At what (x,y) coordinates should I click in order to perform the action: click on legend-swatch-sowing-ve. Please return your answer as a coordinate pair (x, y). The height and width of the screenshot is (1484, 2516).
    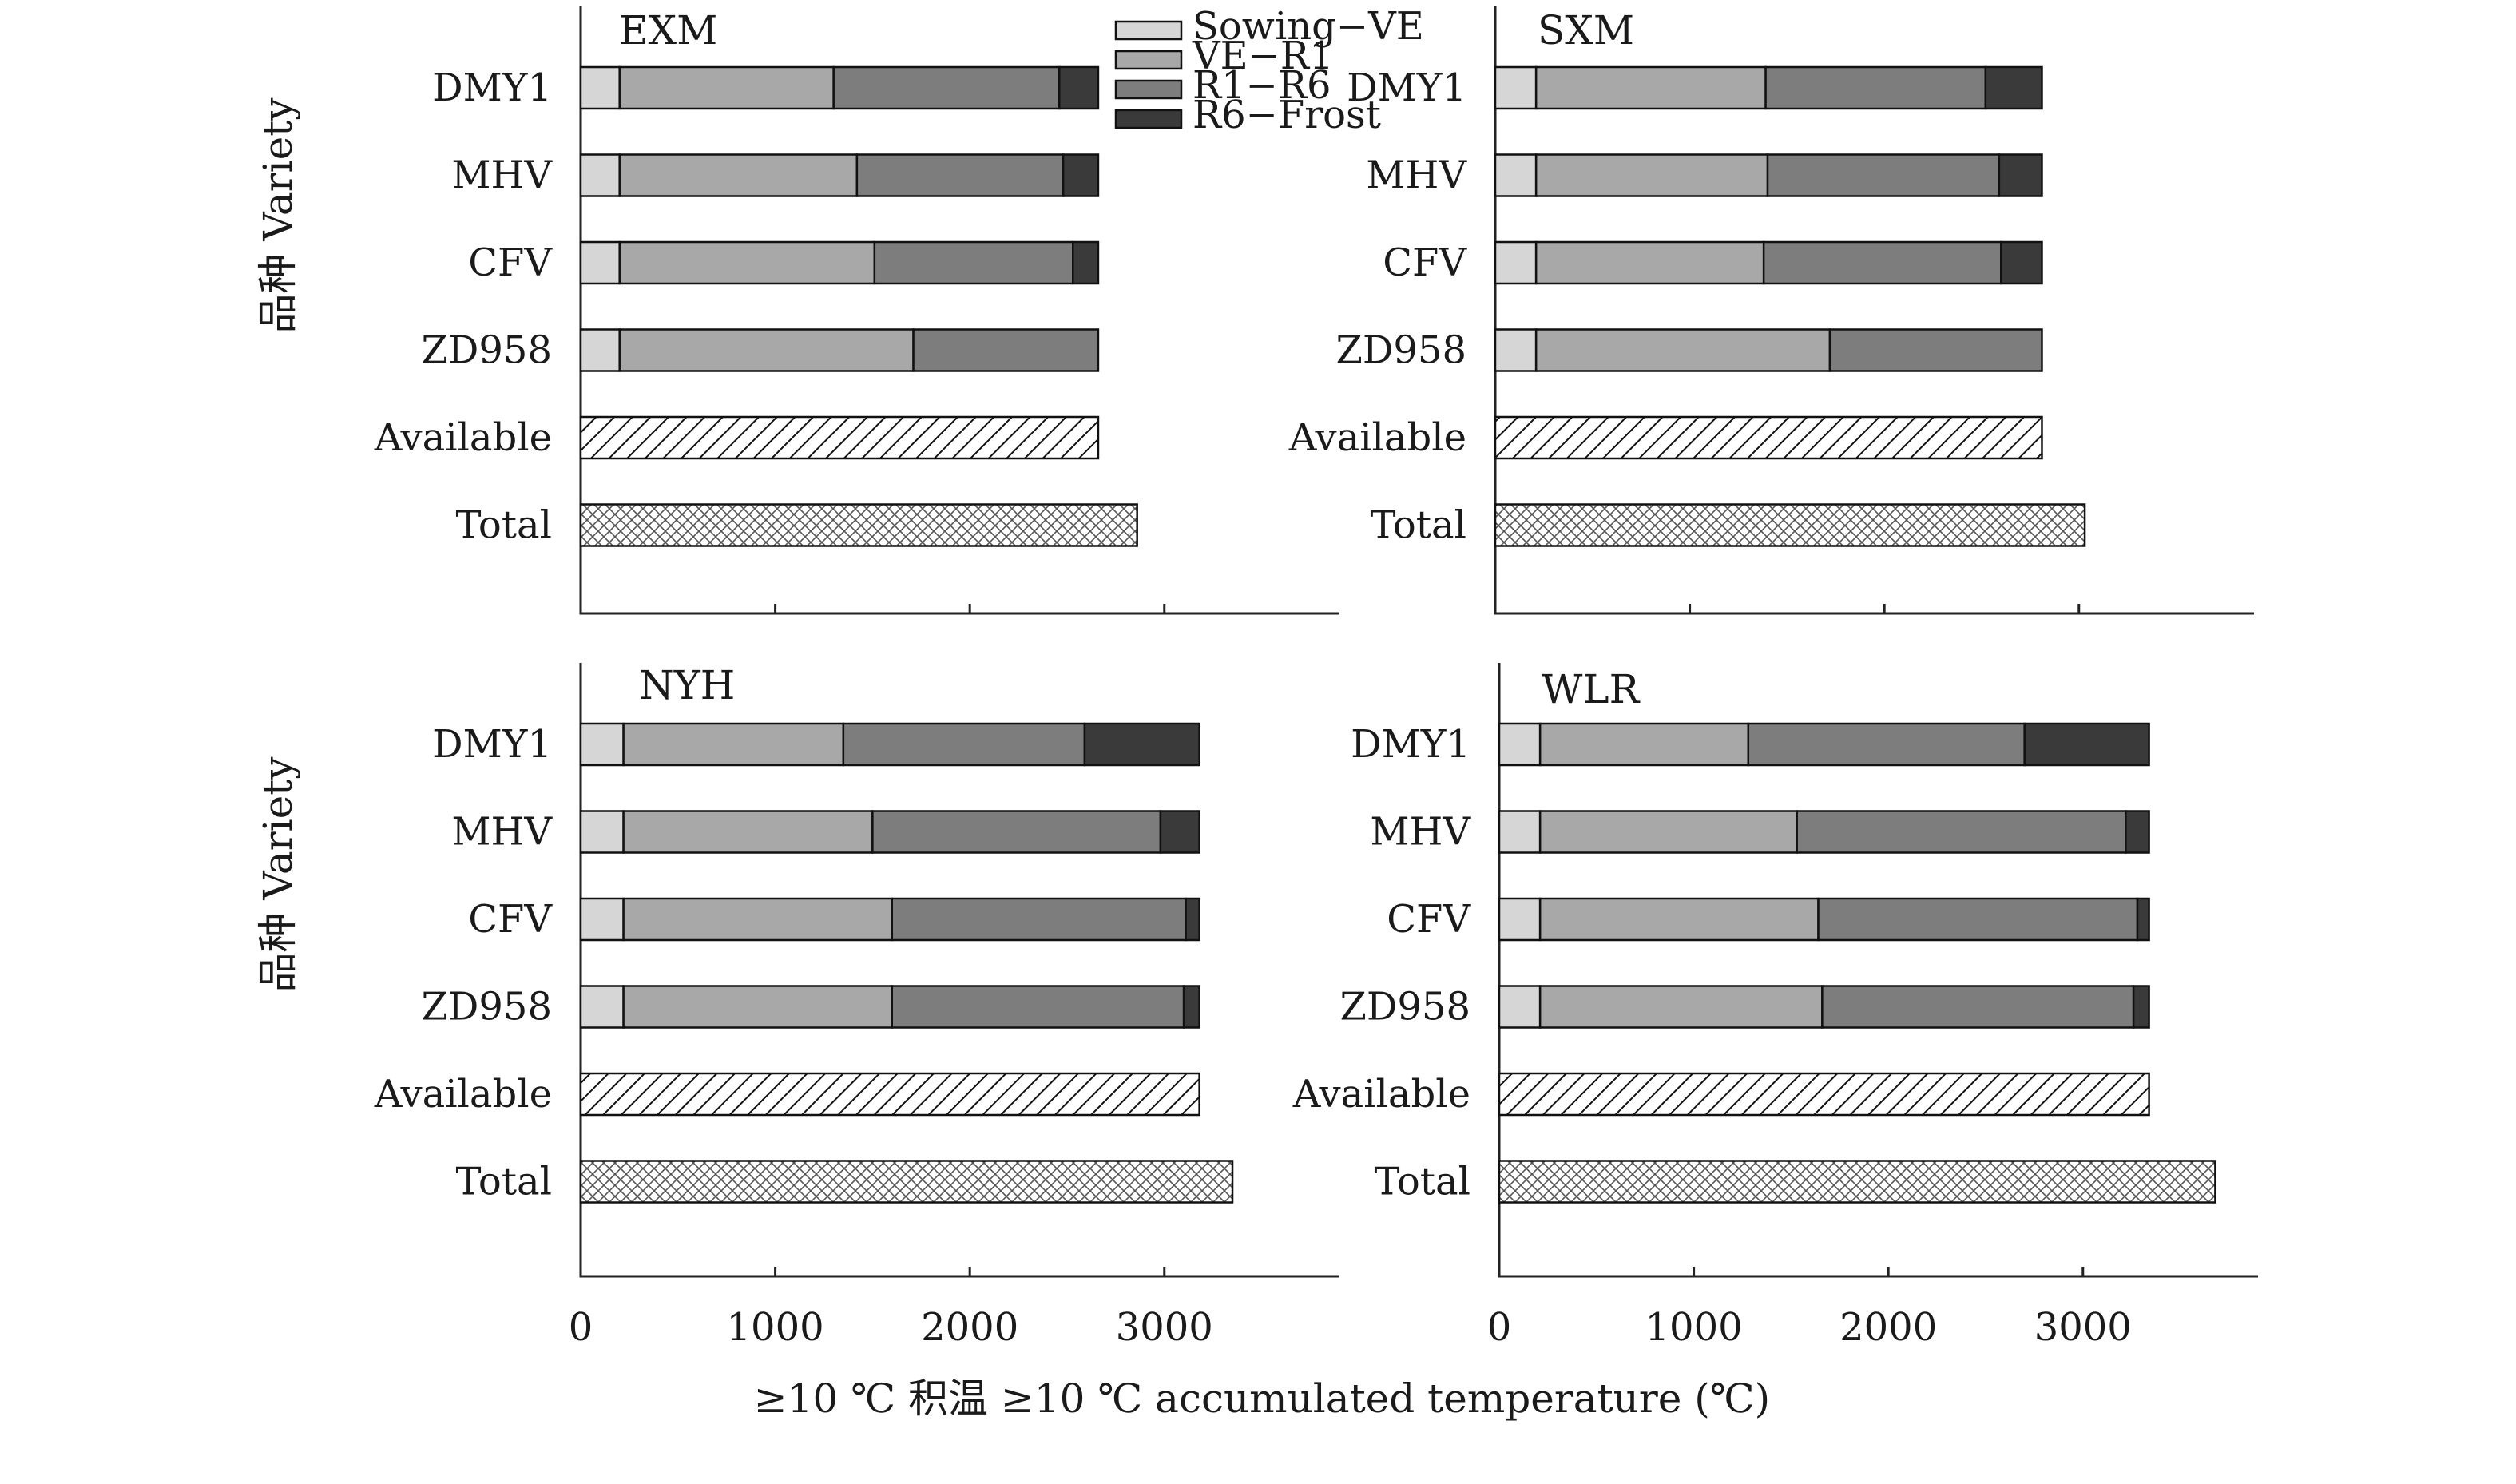
    Looking at the image, I should click on (1148, 30).